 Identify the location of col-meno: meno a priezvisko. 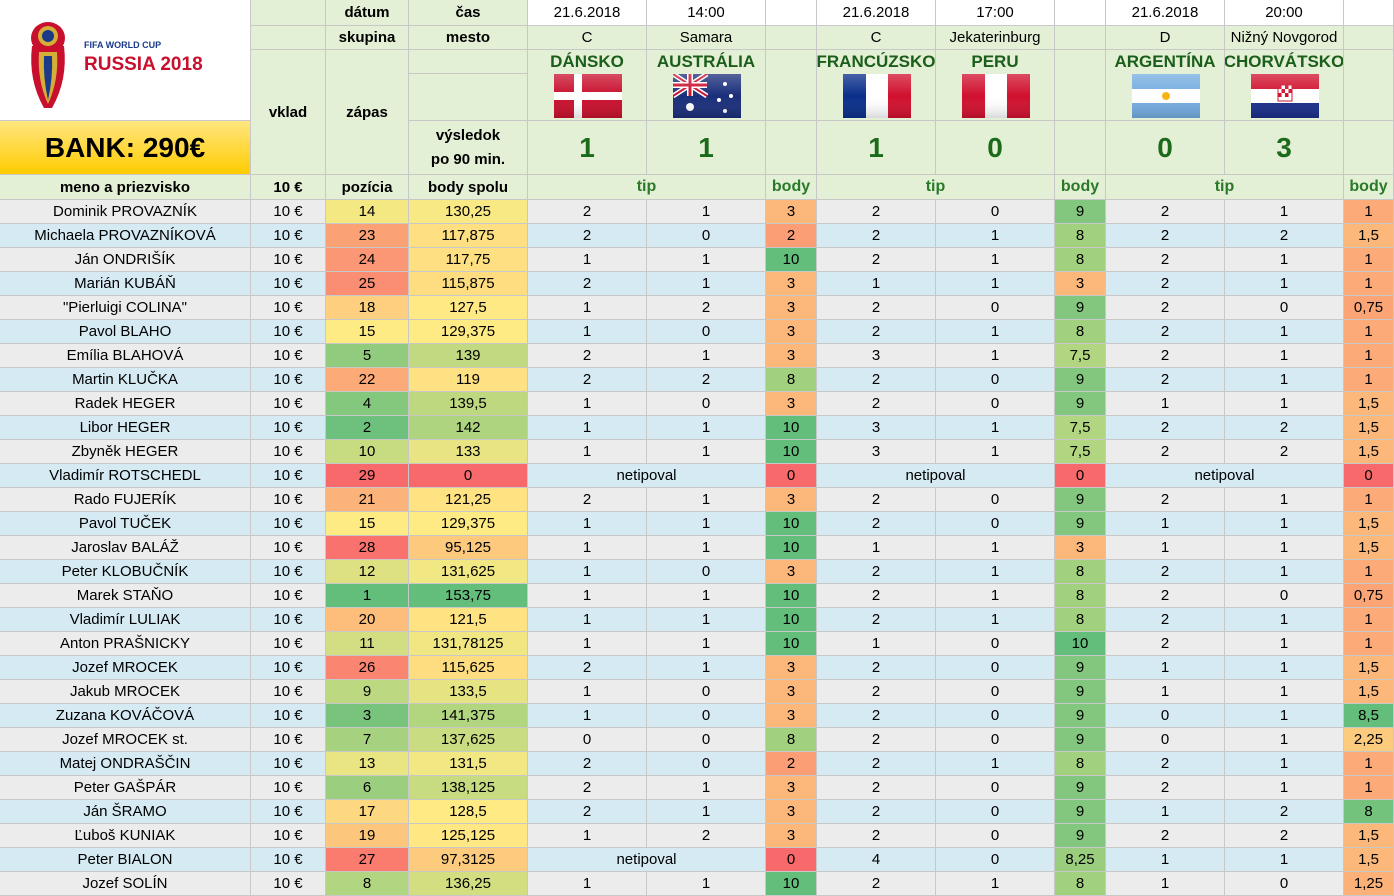
(125, 187).